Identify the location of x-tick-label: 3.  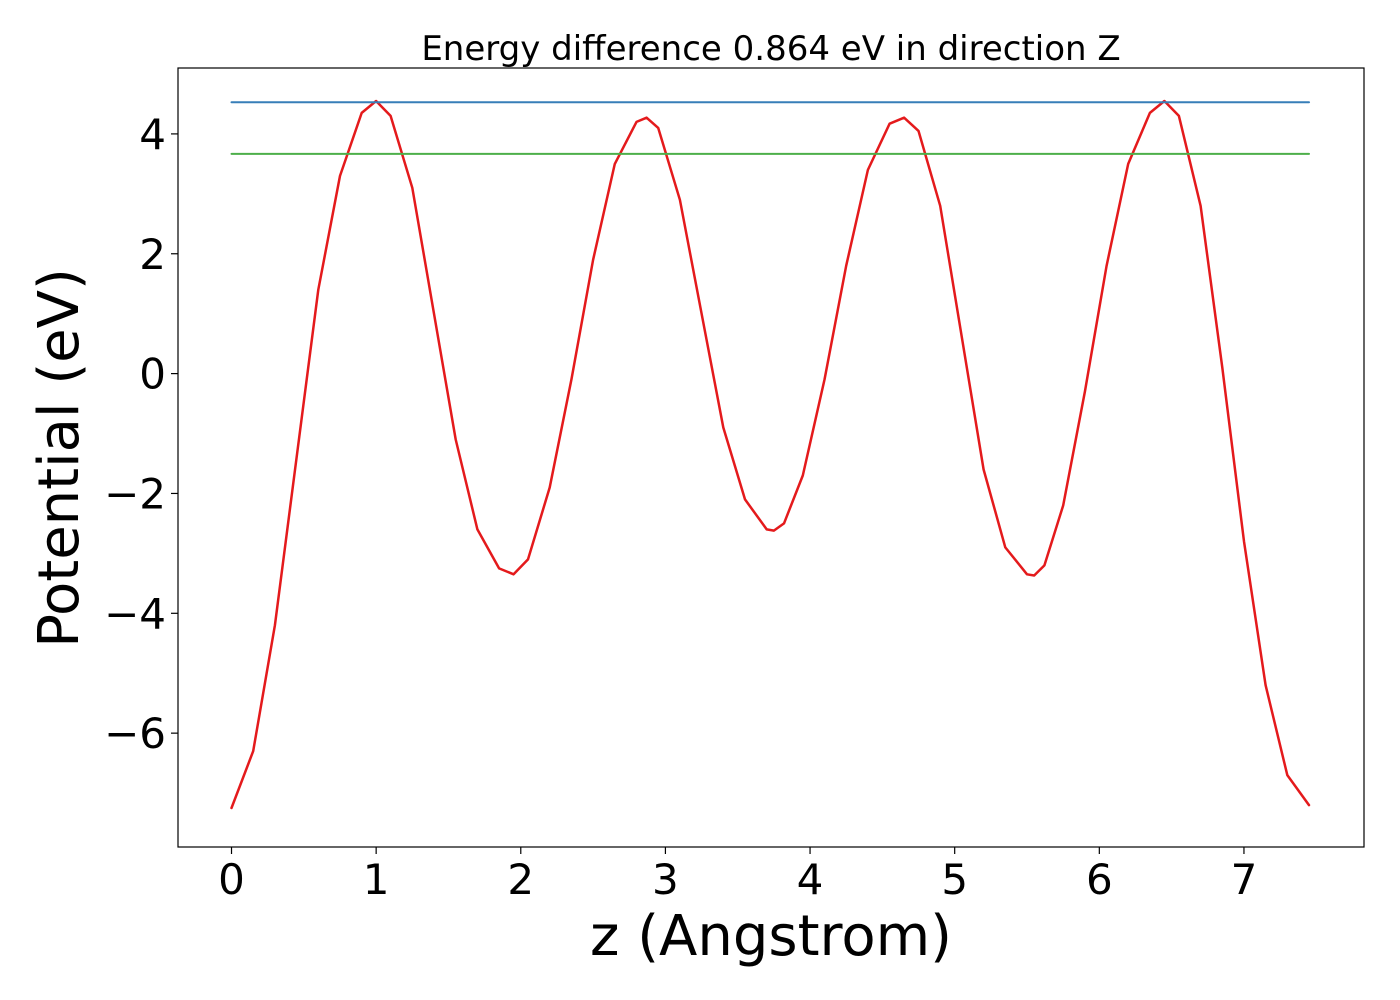
(665, 879).